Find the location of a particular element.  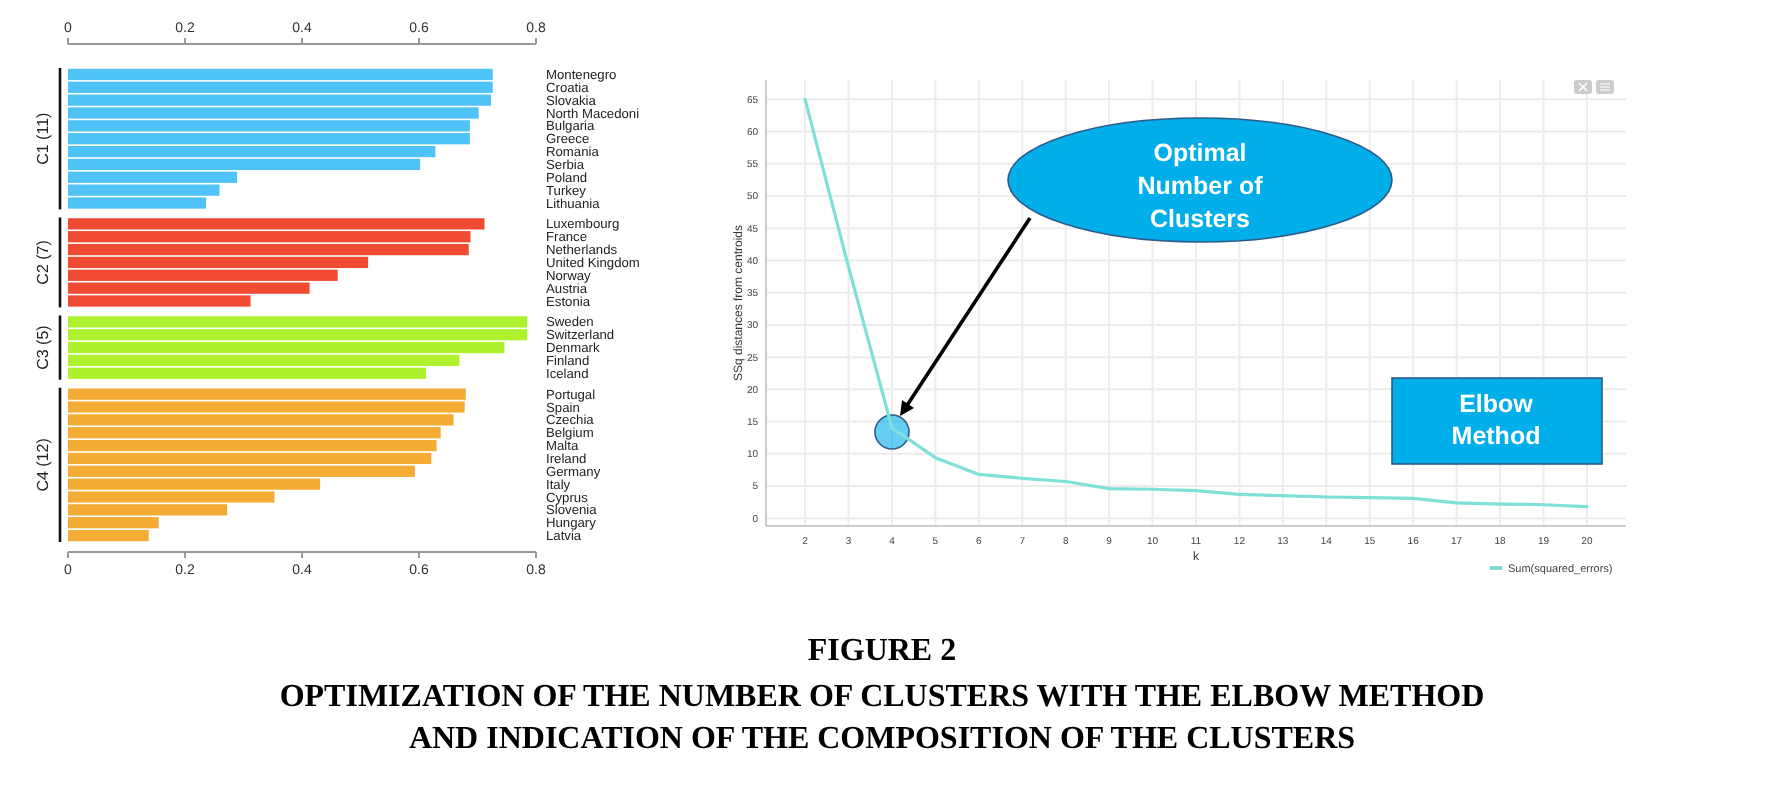

text: C4 (12) is located at coordinates (43, 464).